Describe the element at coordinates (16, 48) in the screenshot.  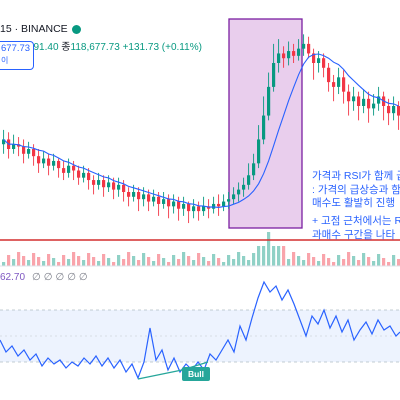
I see `price-box-value: 677.73` at that location.